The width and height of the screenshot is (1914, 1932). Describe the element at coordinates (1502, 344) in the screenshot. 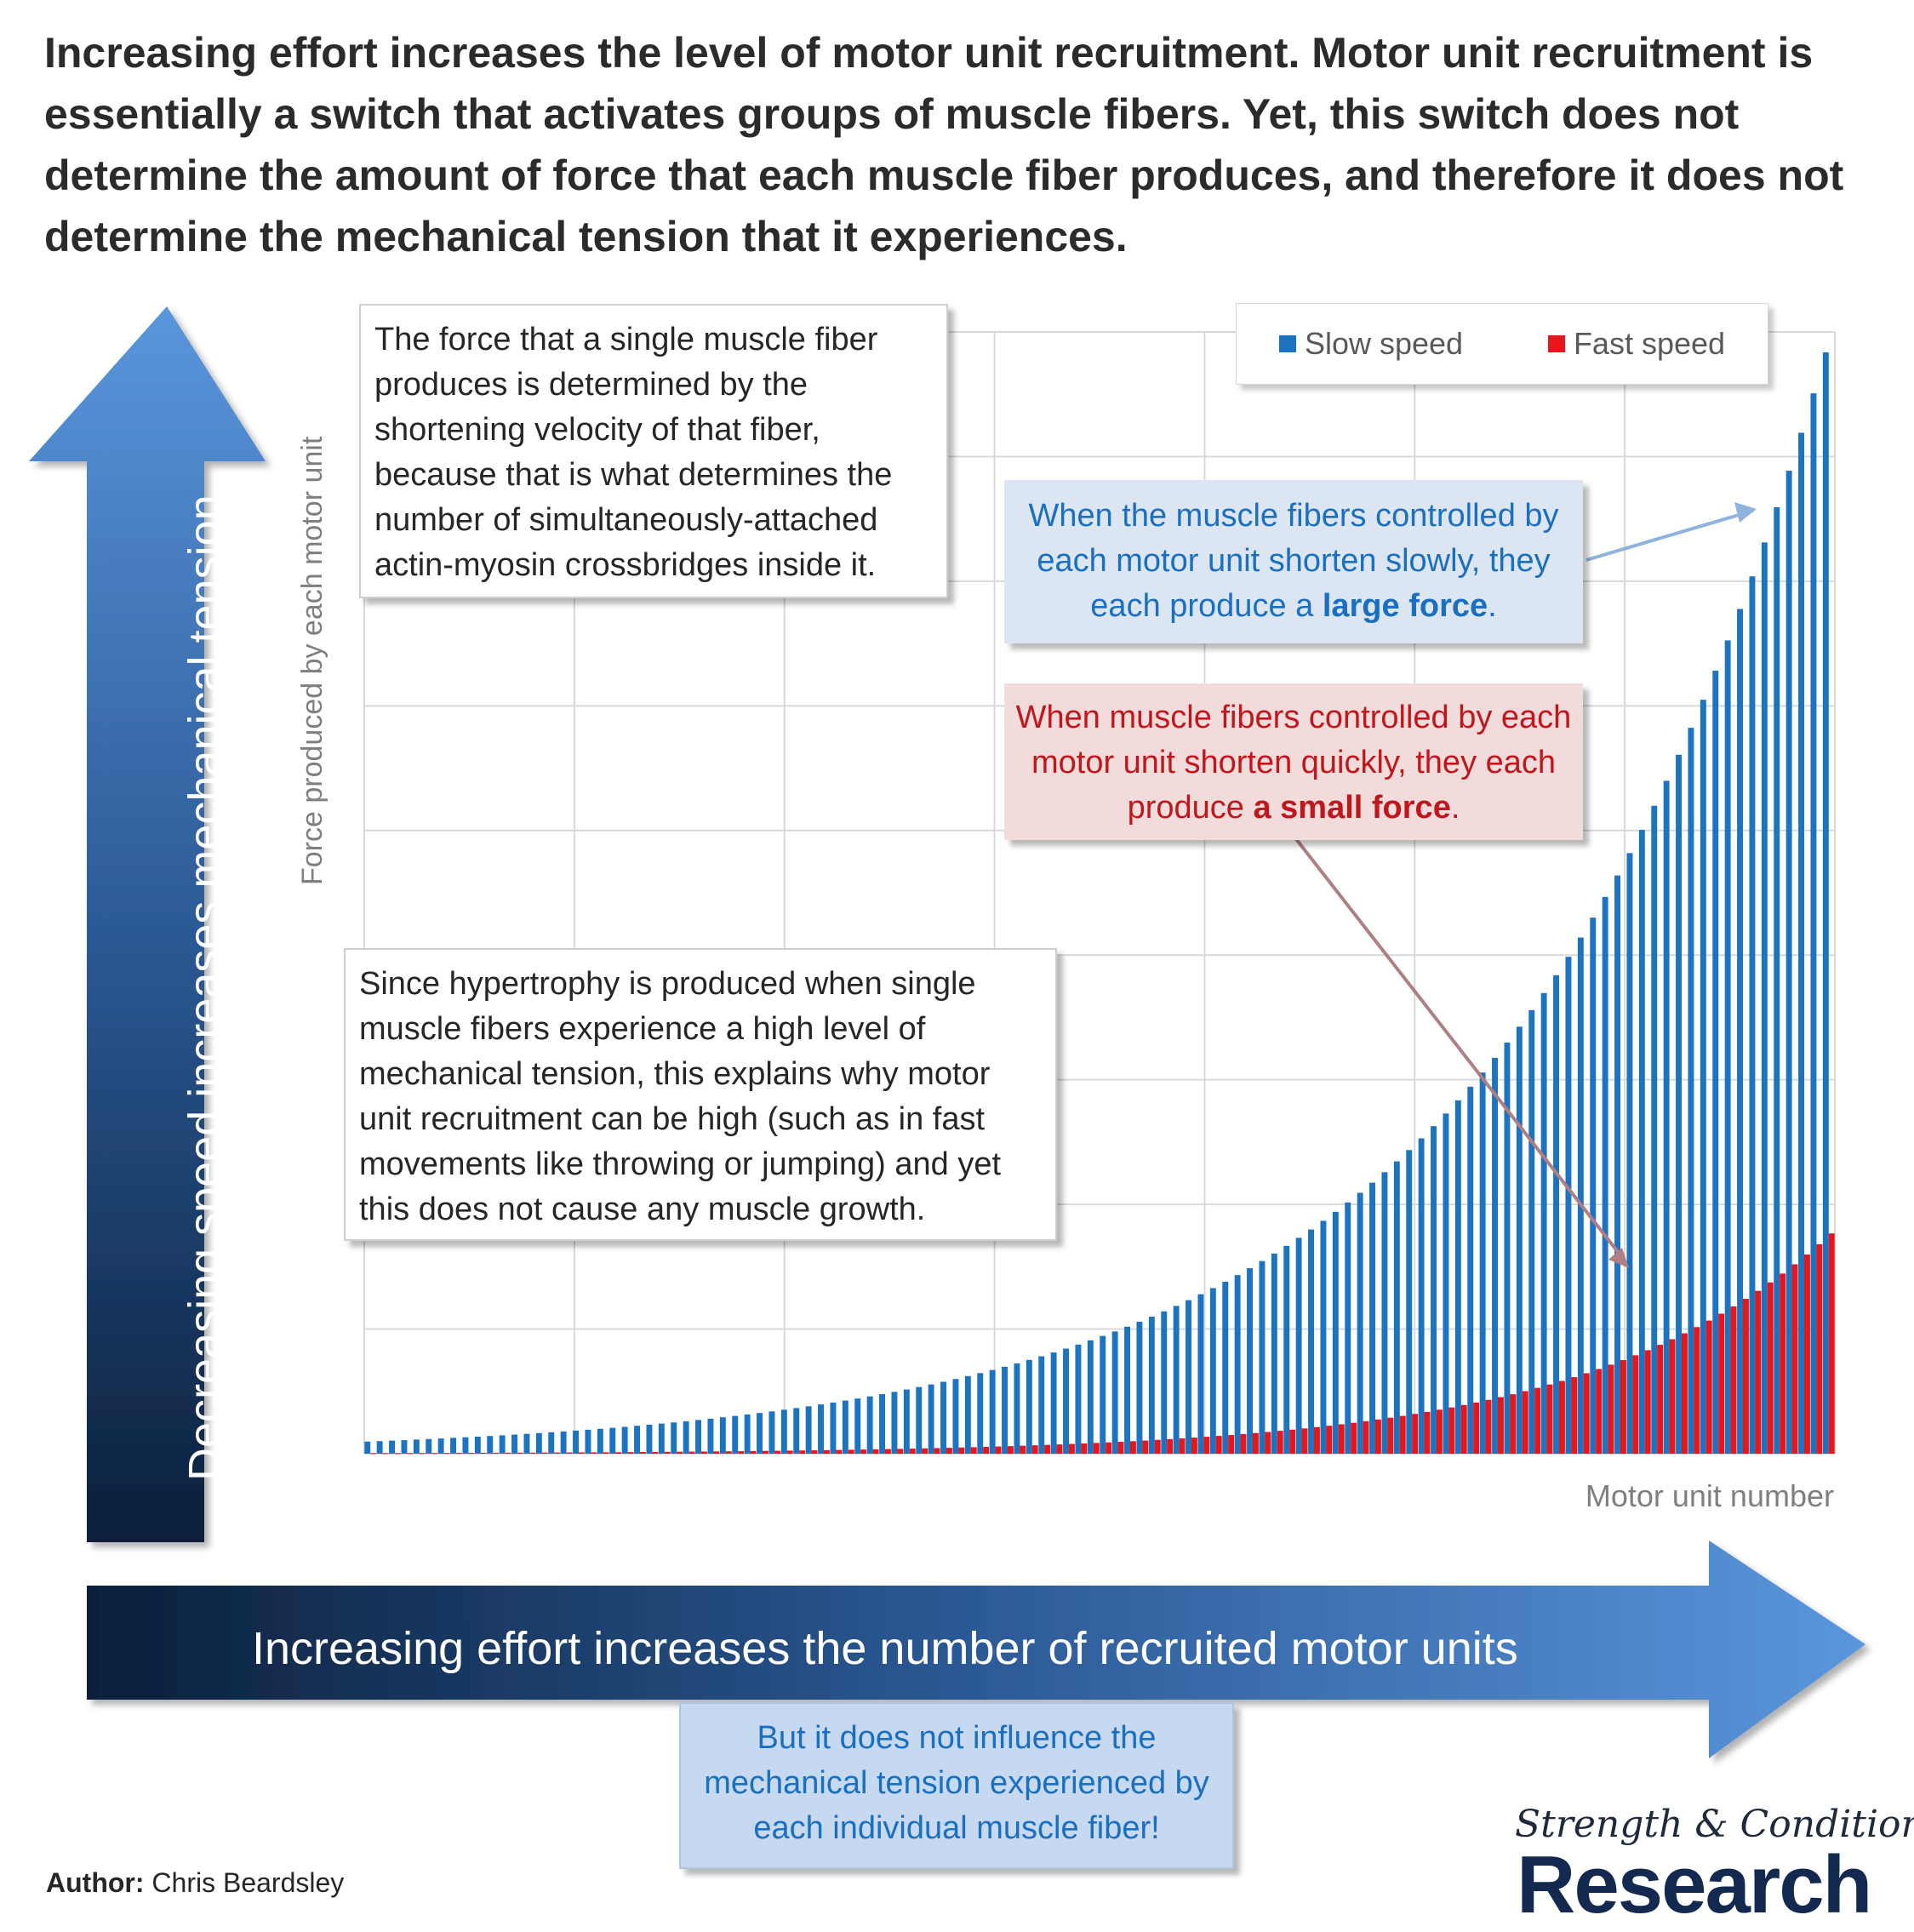

I see `chart-legend: Slow speed Fast speed` at that location.